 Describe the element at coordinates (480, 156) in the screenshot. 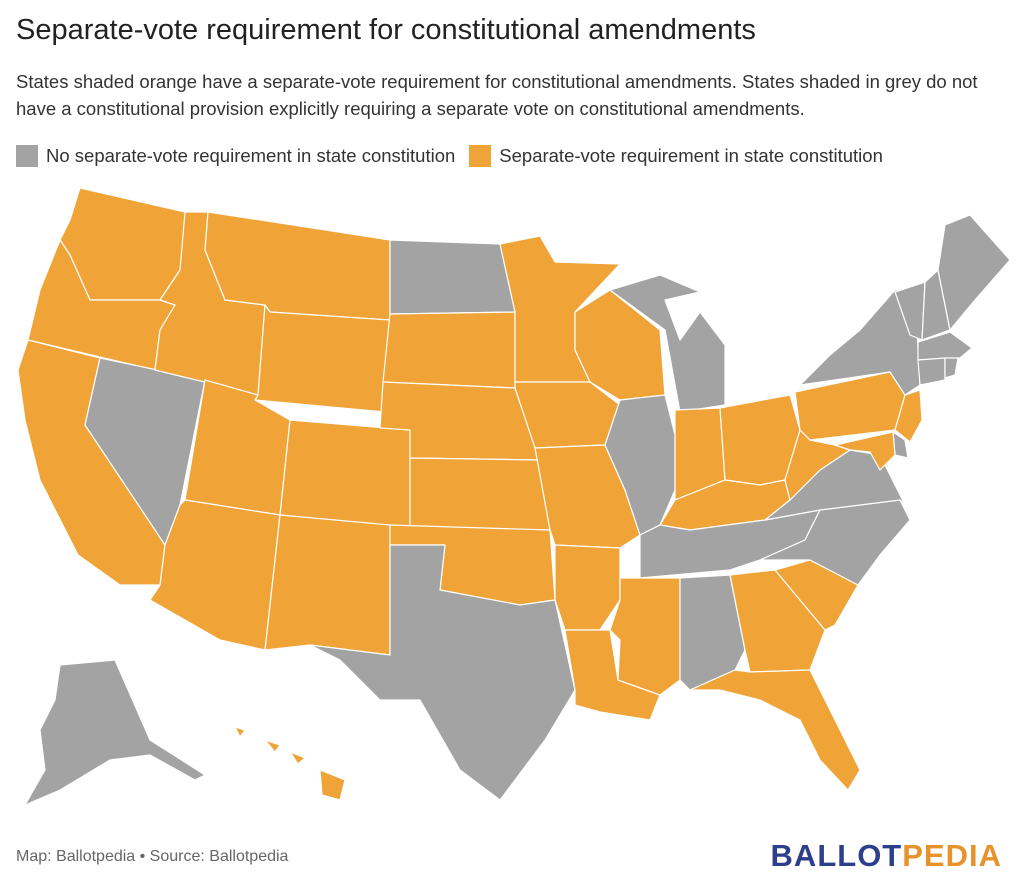

I see `legend-swatch-orange` at that location.